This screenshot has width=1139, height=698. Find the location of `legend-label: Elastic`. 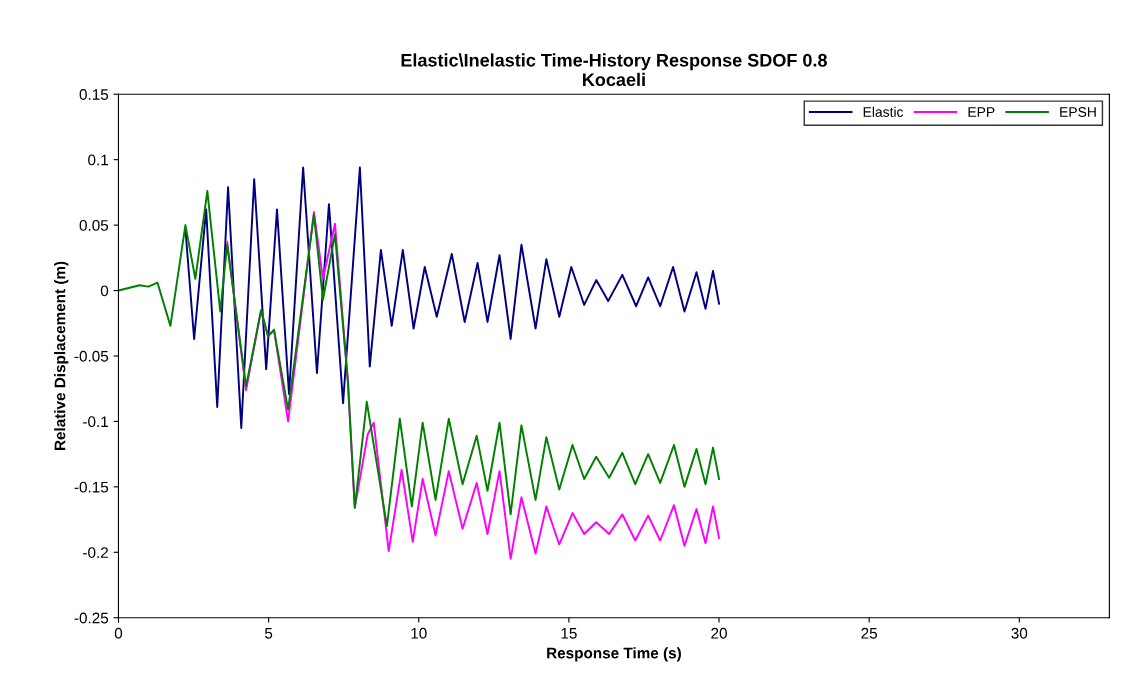

legend-label: Elastic is located at coordinates (883, 111).